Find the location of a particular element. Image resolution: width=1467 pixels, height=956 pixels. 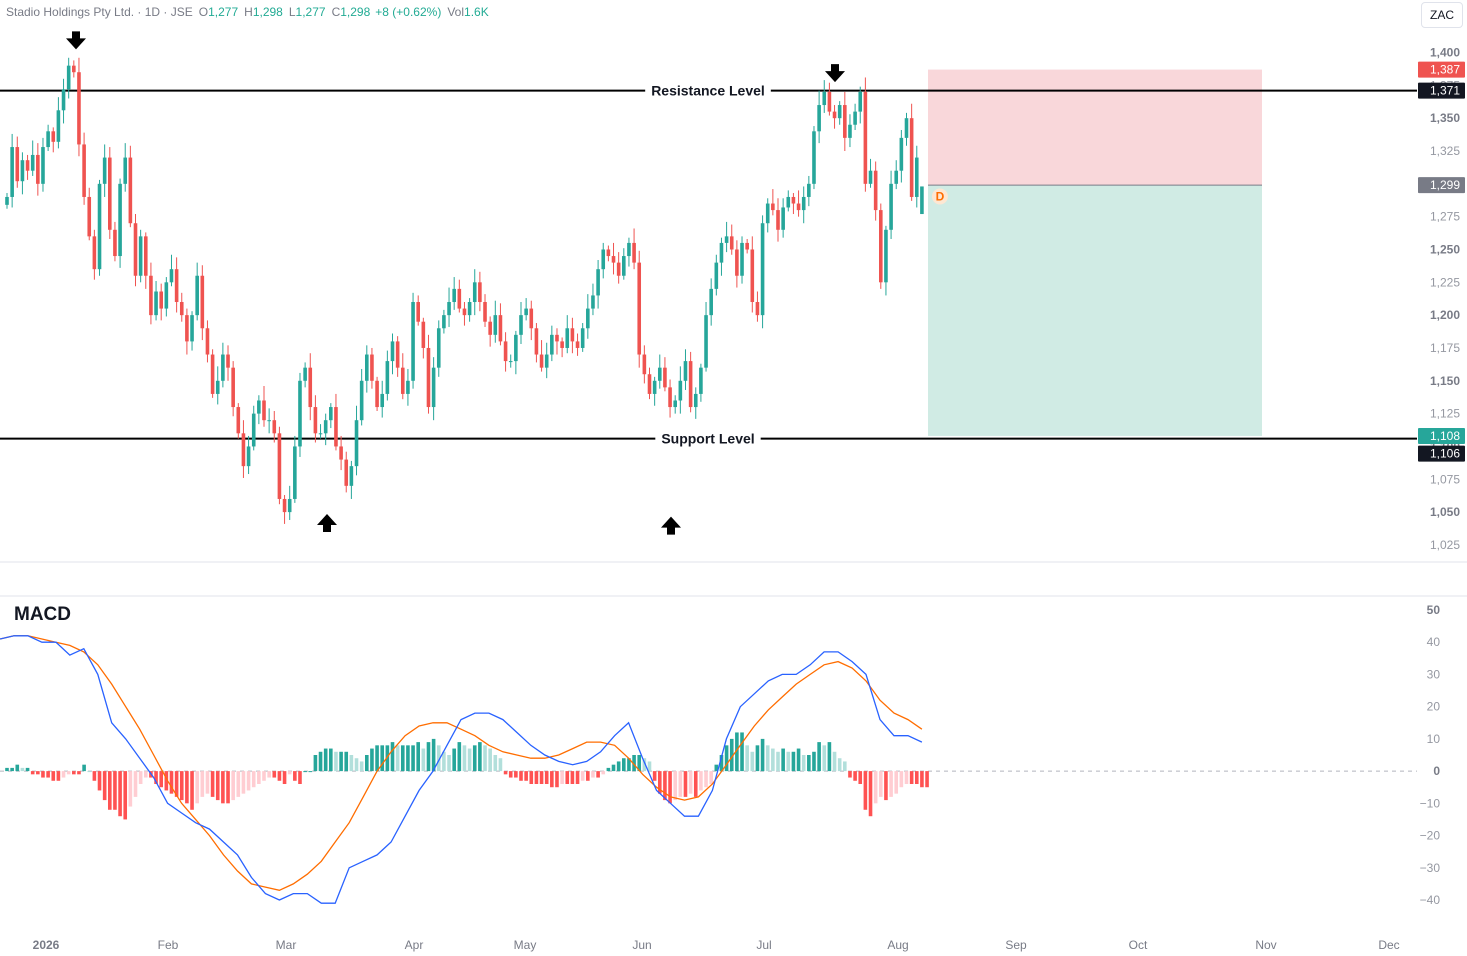

price-tag-1: 1,371 is located at coordinates (1441, 90).